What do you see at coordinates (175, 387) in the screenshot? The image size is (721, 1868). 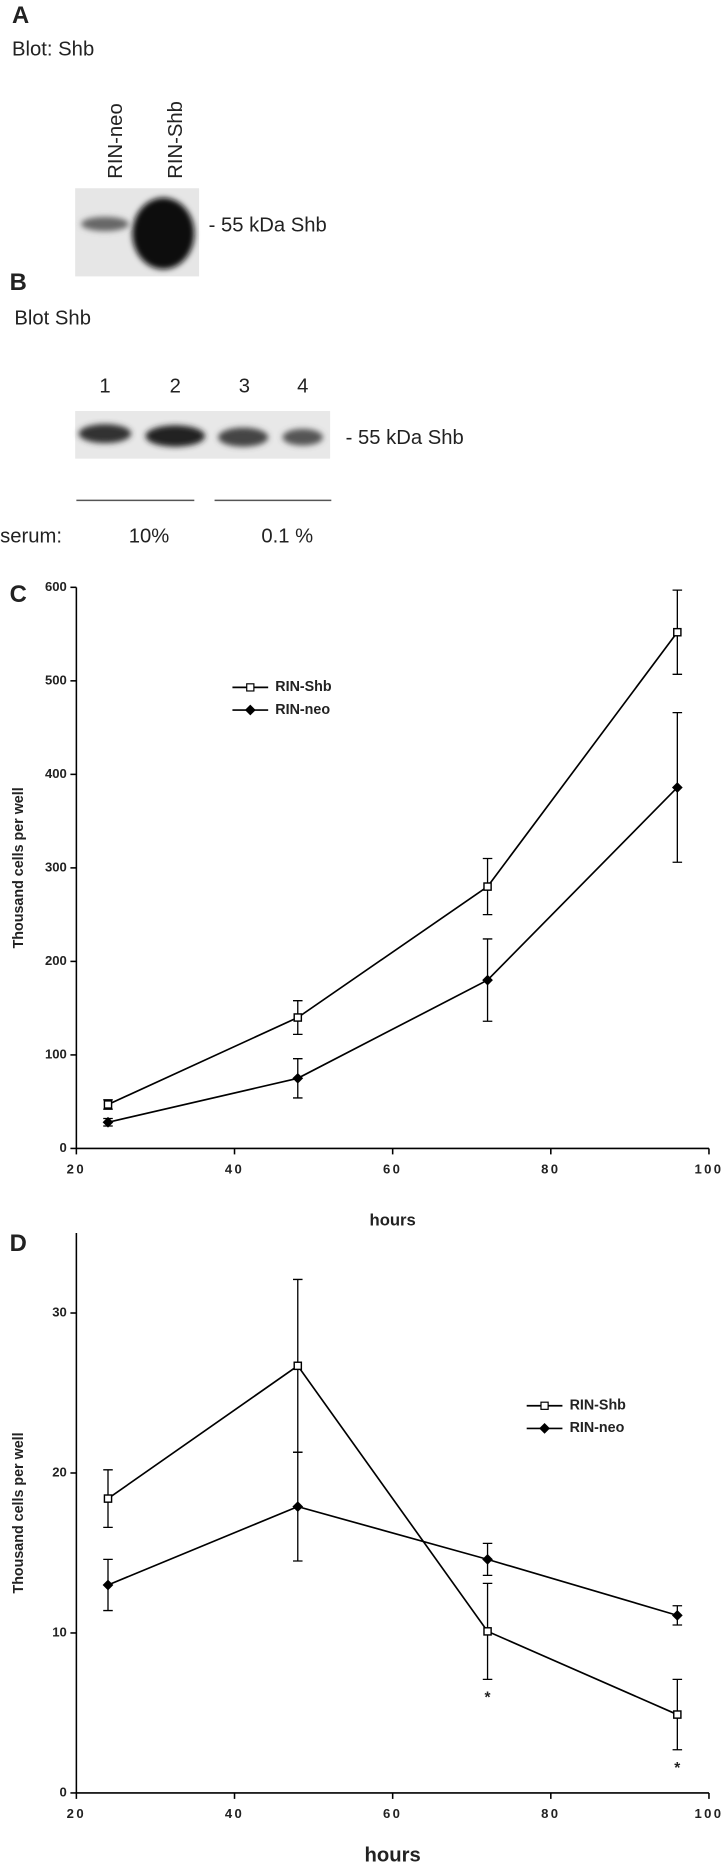 I see `lane-label: 2` at bounding box center [175, 387].